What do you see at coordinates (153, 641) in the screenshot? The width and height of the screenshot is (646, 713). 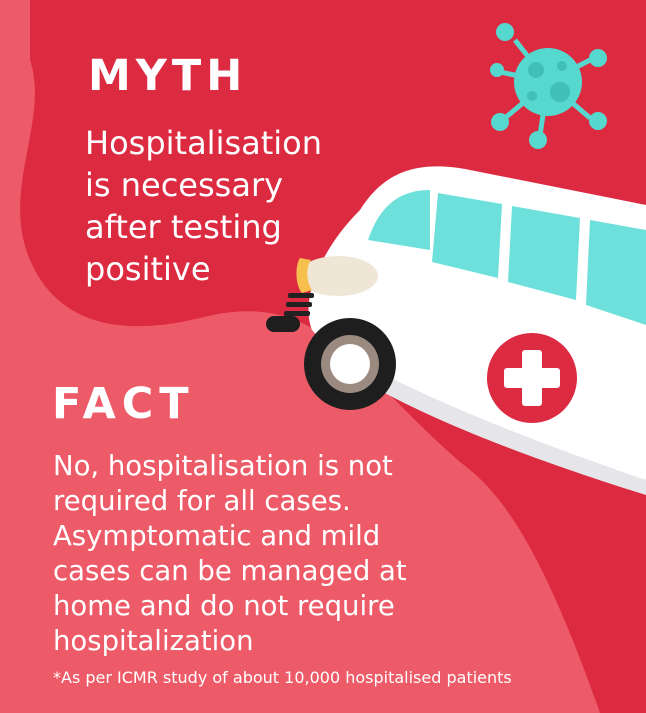 I see `fact-line: hospitalization` at bounding box center [153, 641].